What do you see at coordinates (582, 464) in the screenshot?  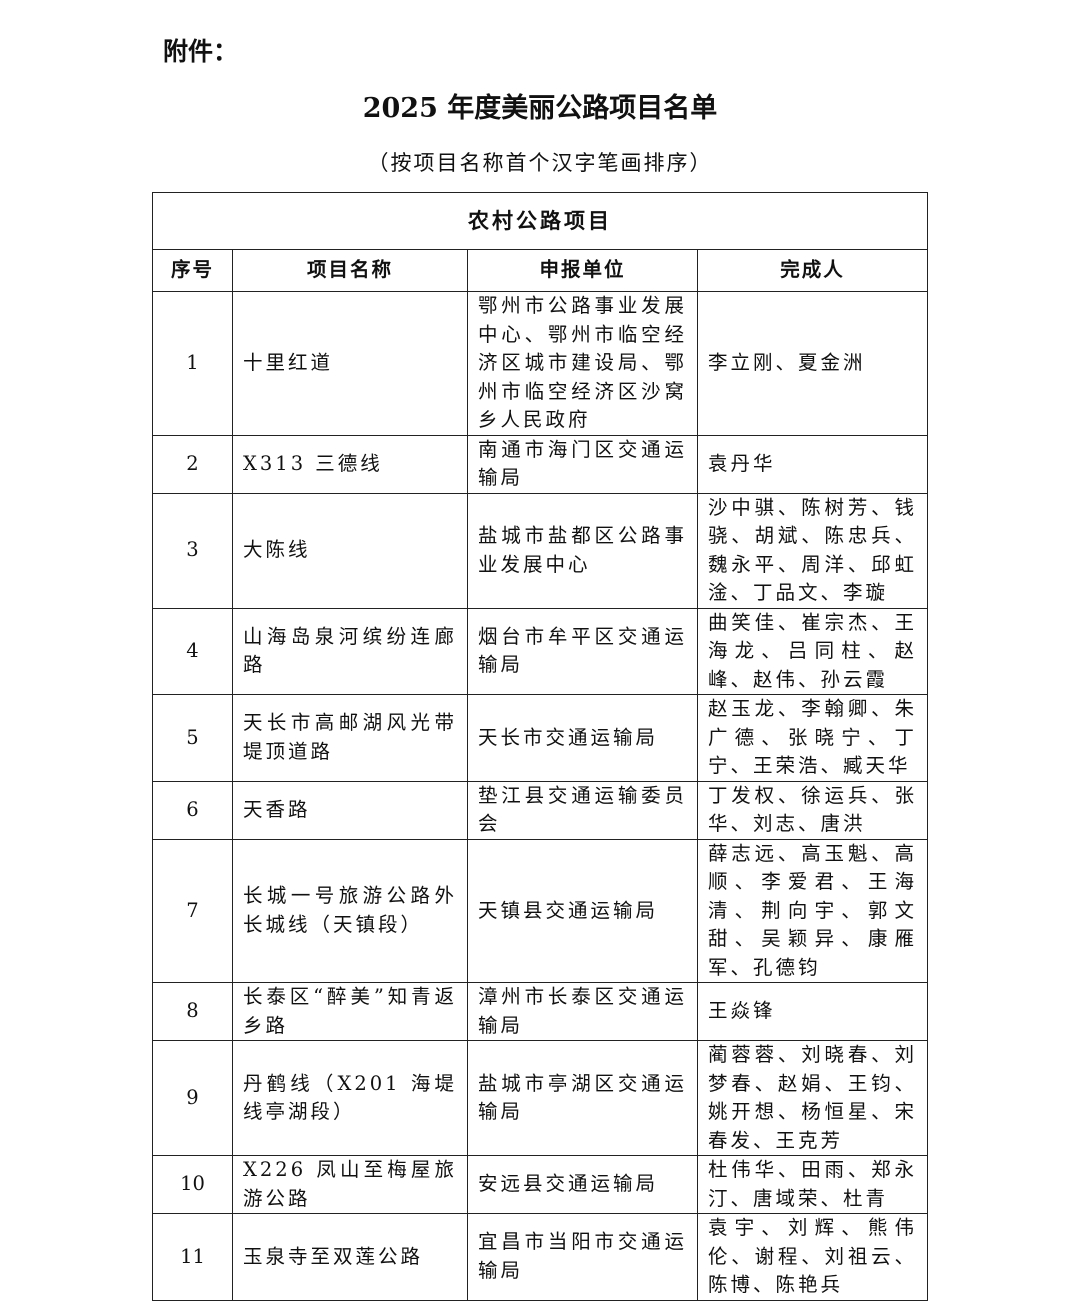 I see `applicant-unit: 南通市海门区交通运输局` at bounding box center [582, 464].